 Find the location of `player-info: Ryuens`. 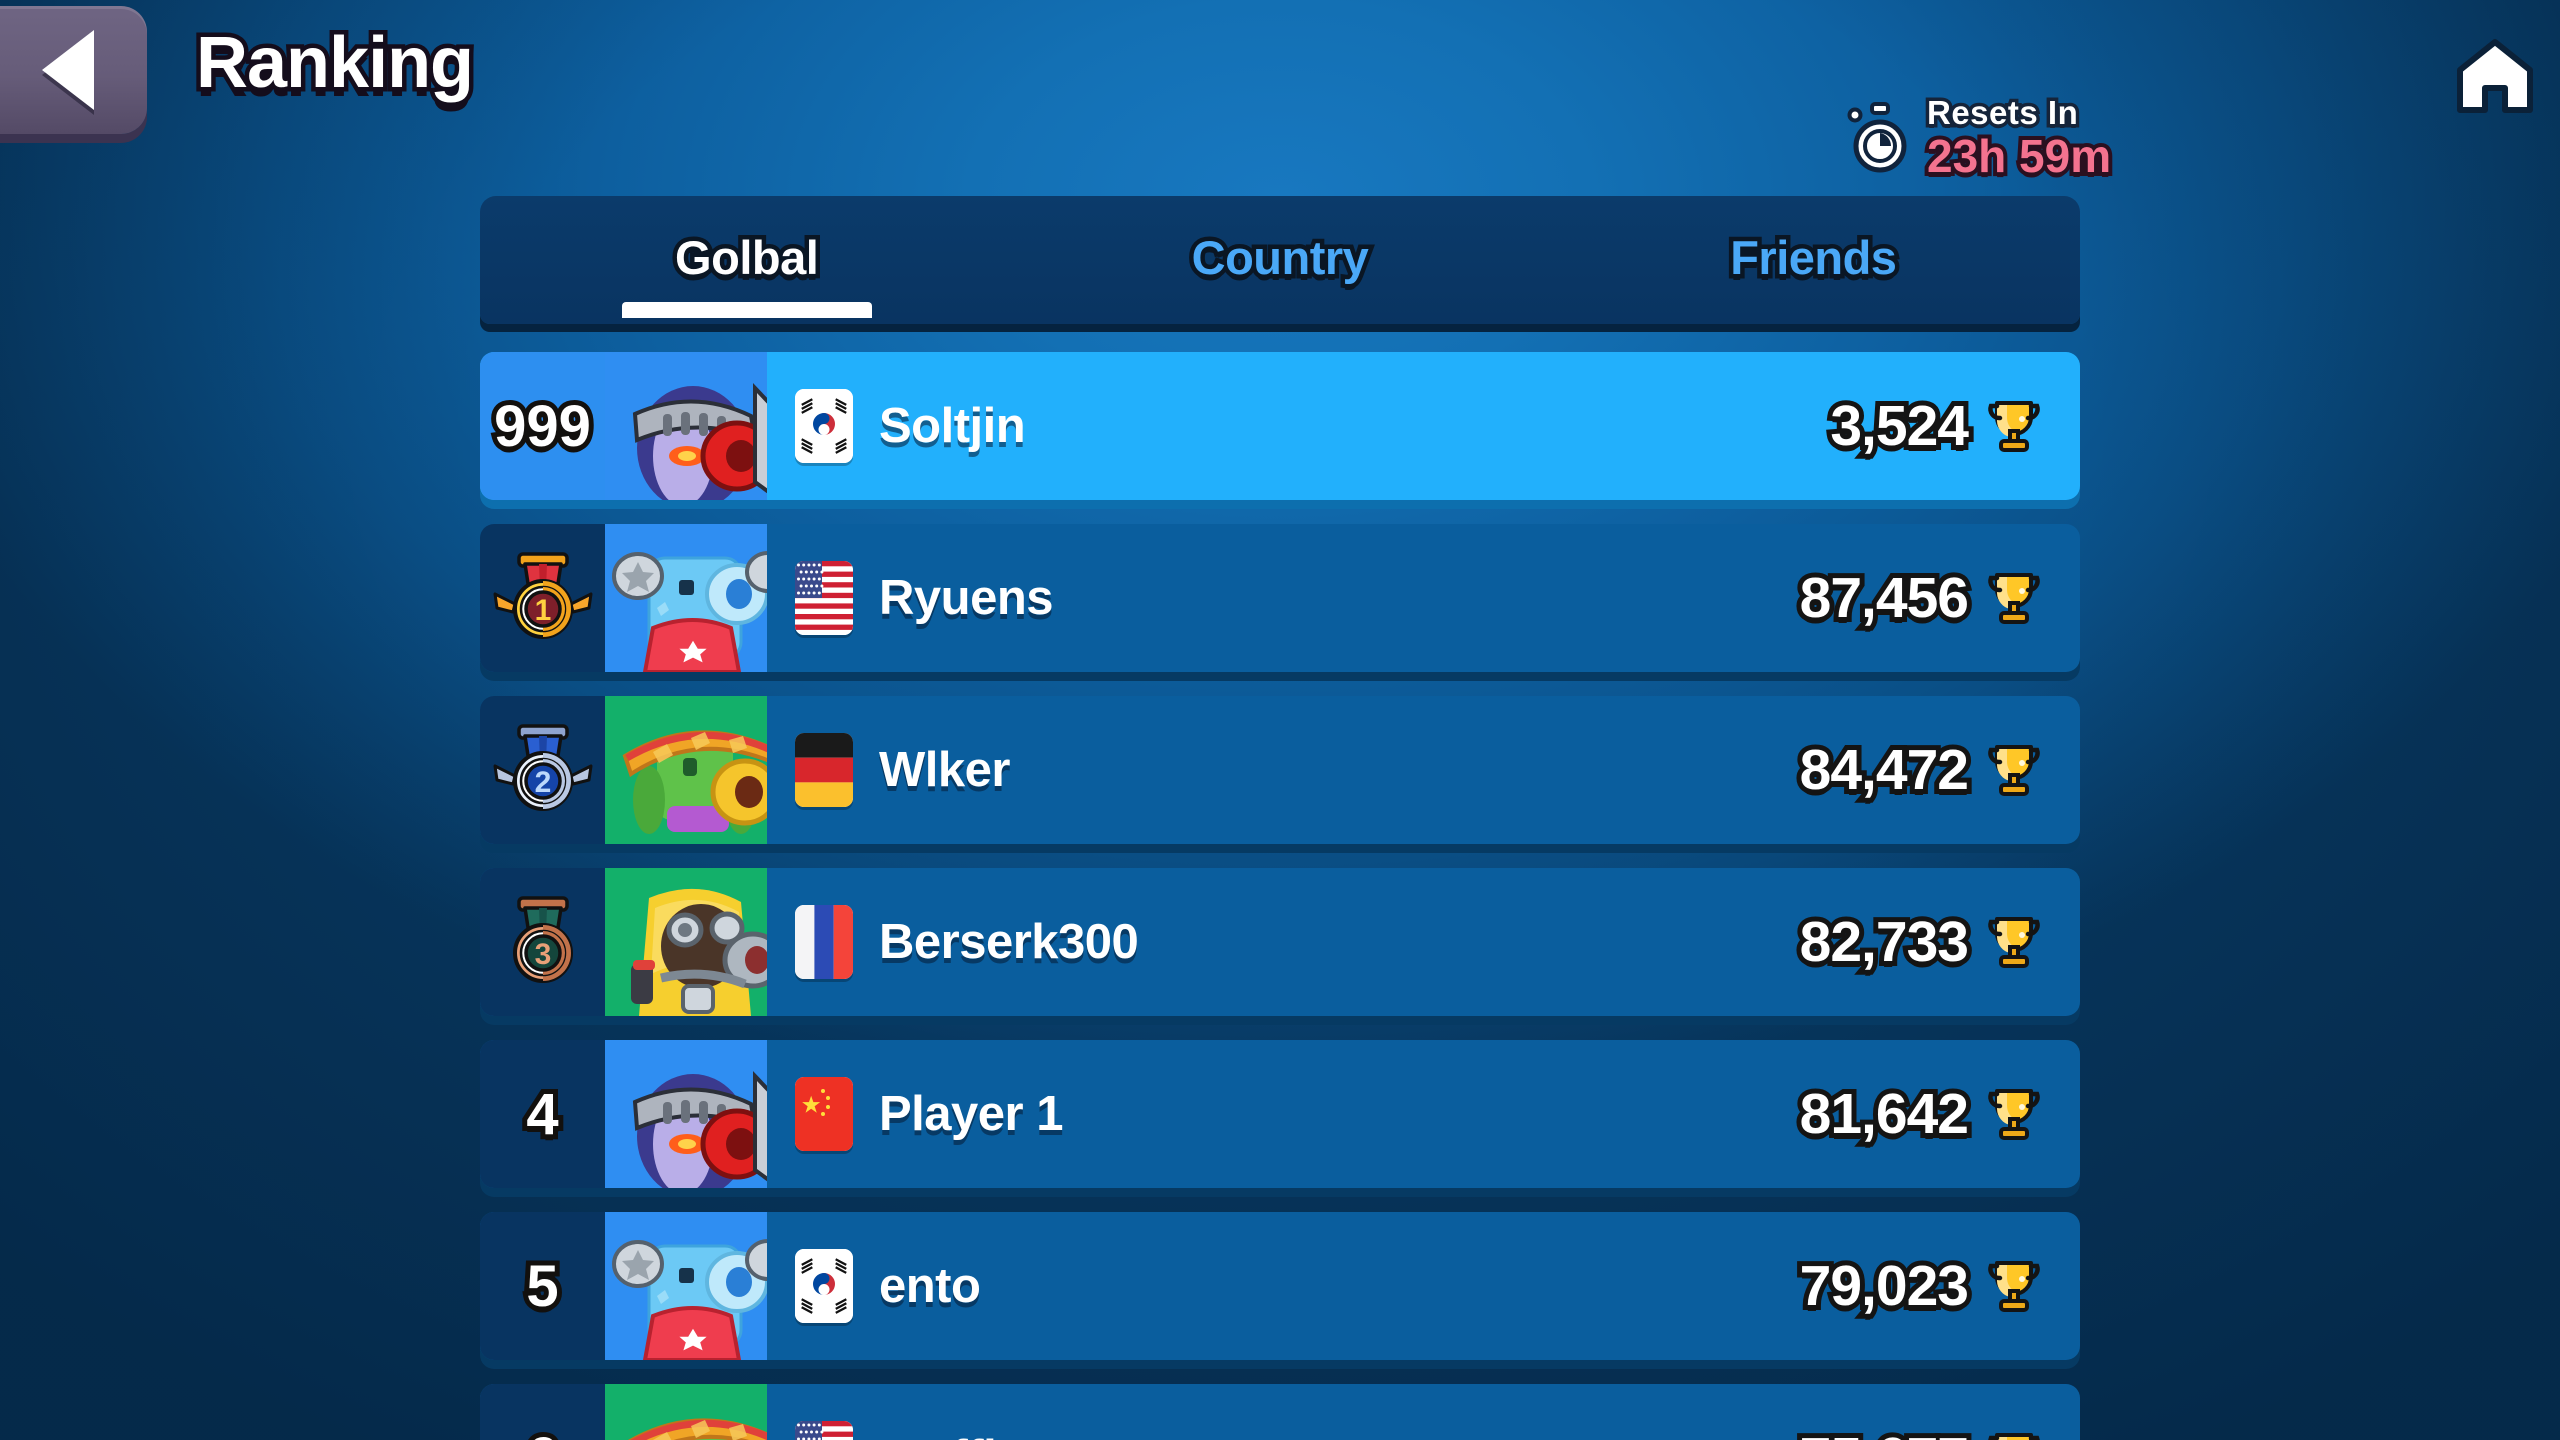

player-info: Ryuens is located at coordinates (1283, 598).